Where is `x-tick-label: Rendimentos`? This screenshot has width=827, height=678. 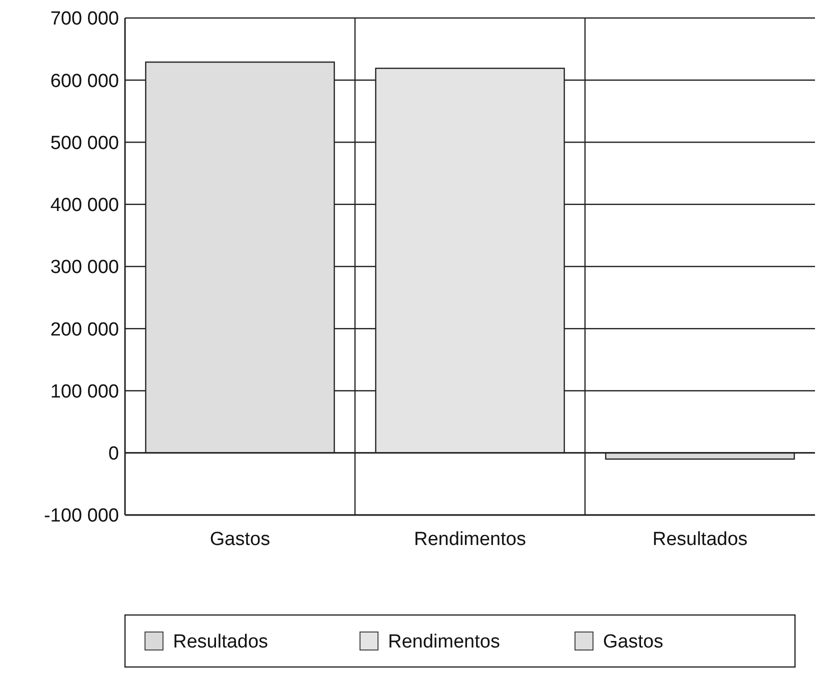 x-tick-label: Rendimentos is located at coordinates (470, 539).